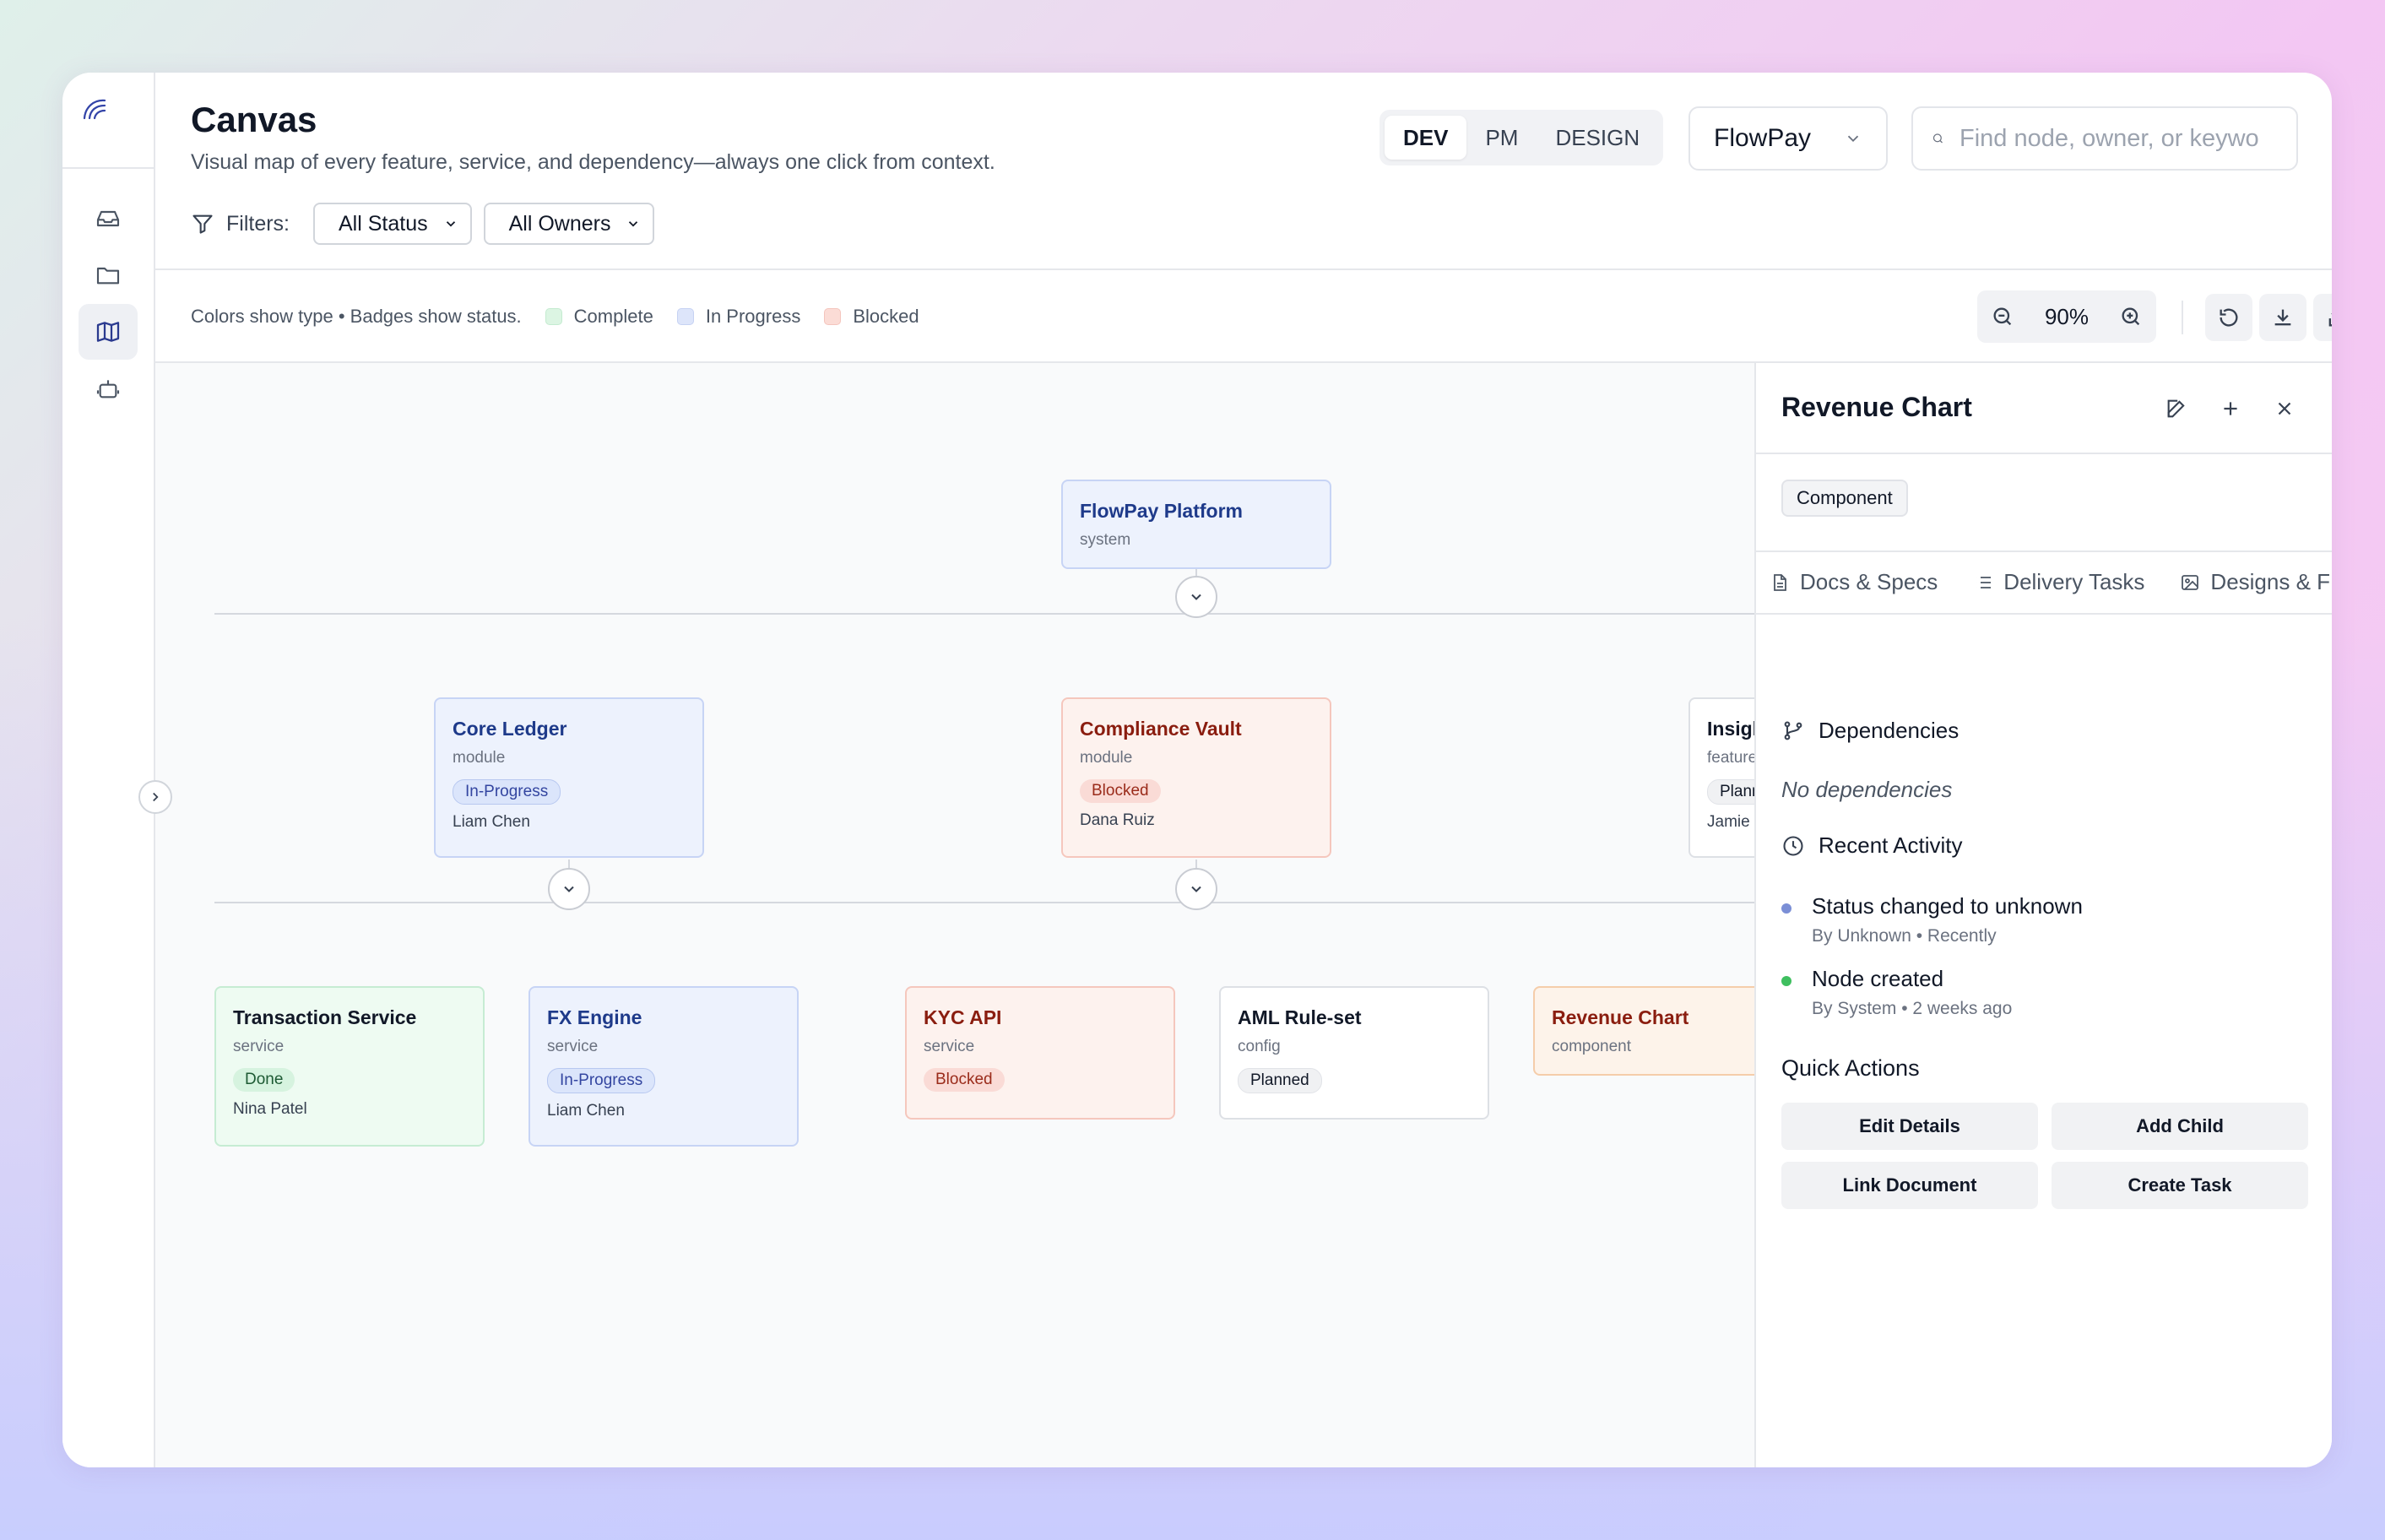  What do you see at coordinates (108, 122) in the screenshot?
I see `app-logo-icon` at bounding box center [108, 122].